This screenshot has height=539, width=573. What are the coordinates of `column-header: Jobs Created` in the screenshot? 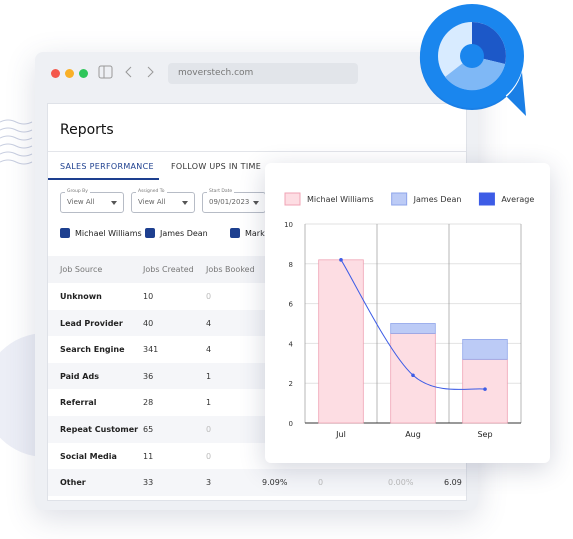 It's located at (168, 269).